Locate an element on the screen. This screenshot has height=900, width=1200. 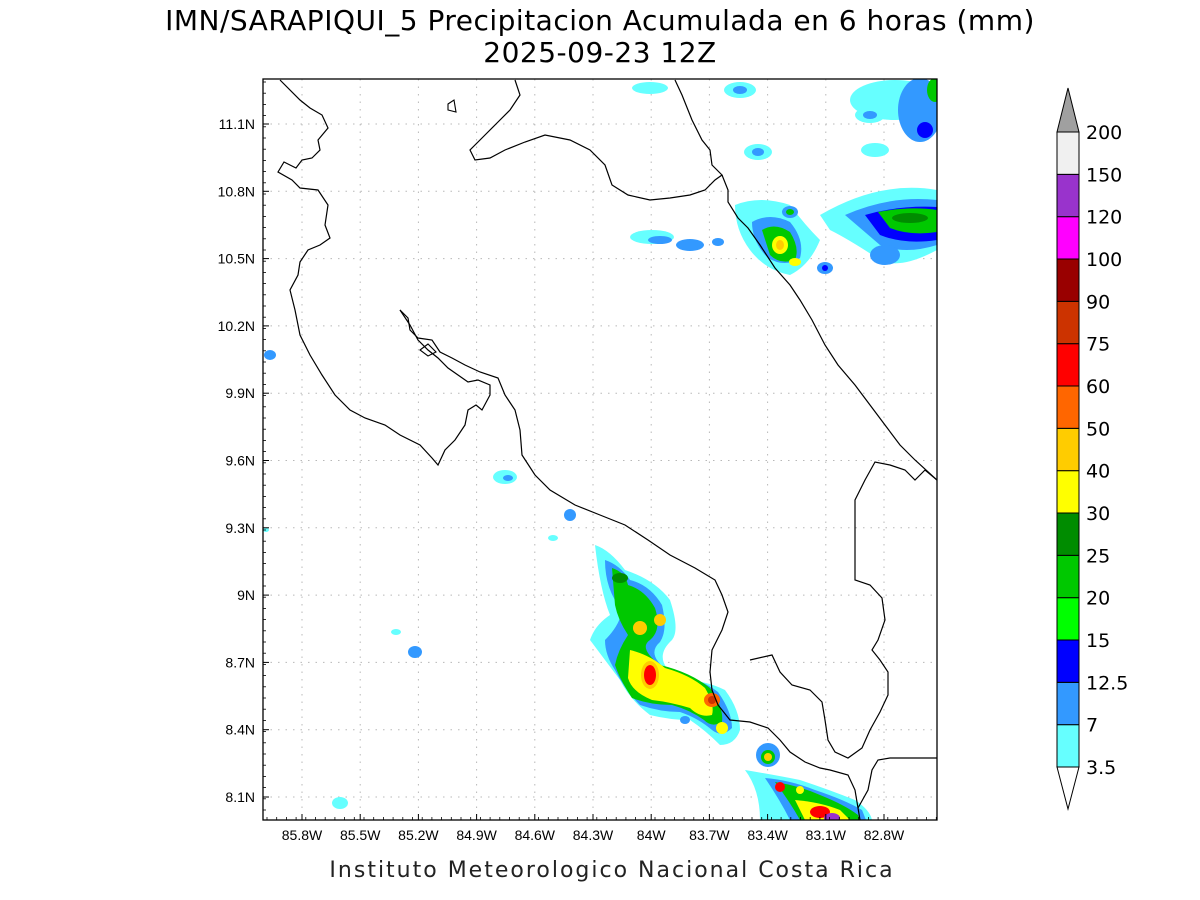
lat-tick-label: 9.6N is located at coordinates (240, 461).